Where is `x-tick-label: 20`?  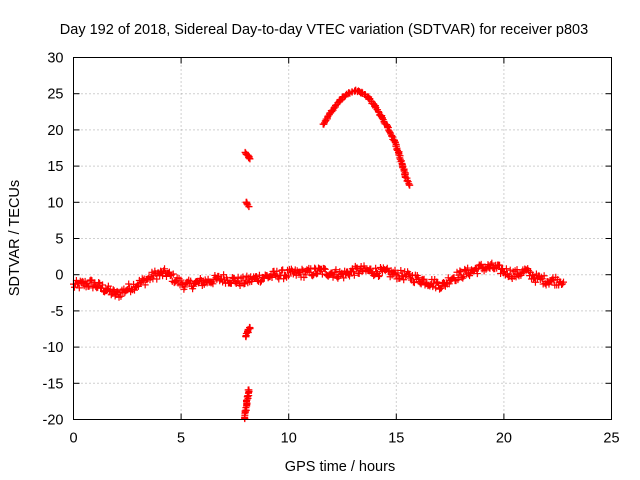 x-tick-label: 20 is located at coordinates (504, 439).